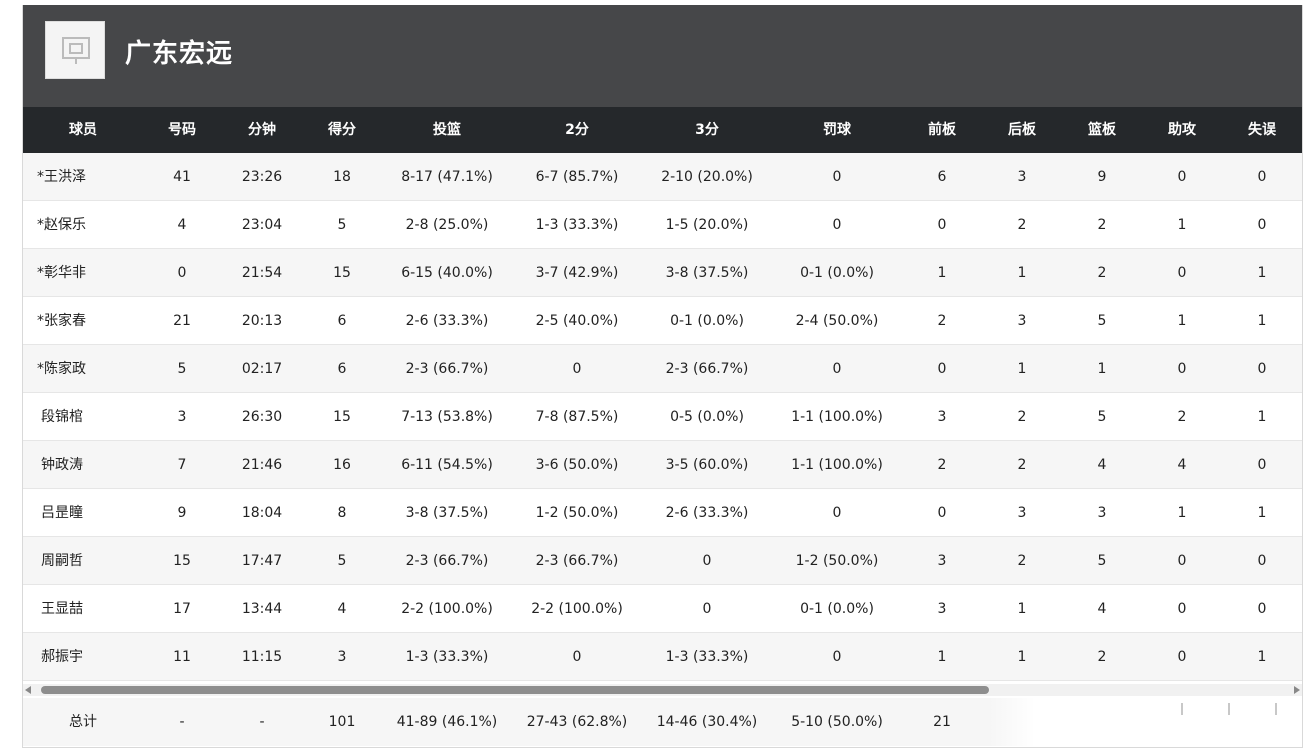 The image size is (1315, 756). What do you see at coordinates (837, 130) in the screenshot?
I see `column-header-ft: 罚球` at bounding box center [837, 130].